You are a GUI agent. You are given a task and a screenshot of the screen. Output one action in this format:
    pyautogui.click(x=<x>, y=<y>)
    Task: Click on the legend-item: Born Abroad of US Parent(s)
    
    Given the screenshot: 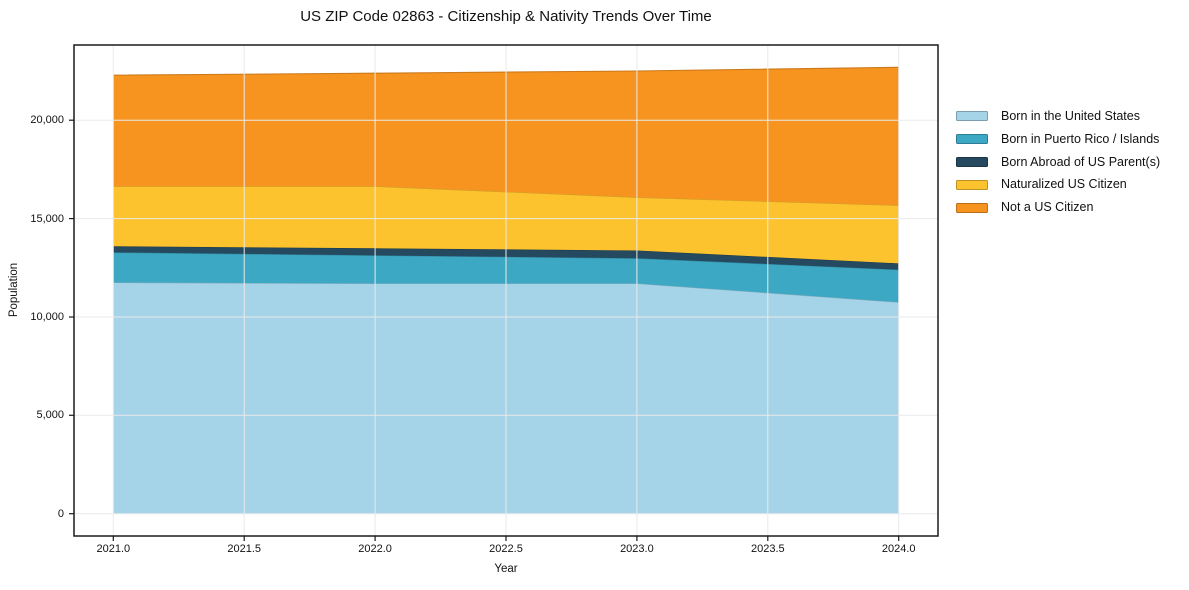 What is the action you would take?
    pyautogui.click(x=1058, y=162)
    